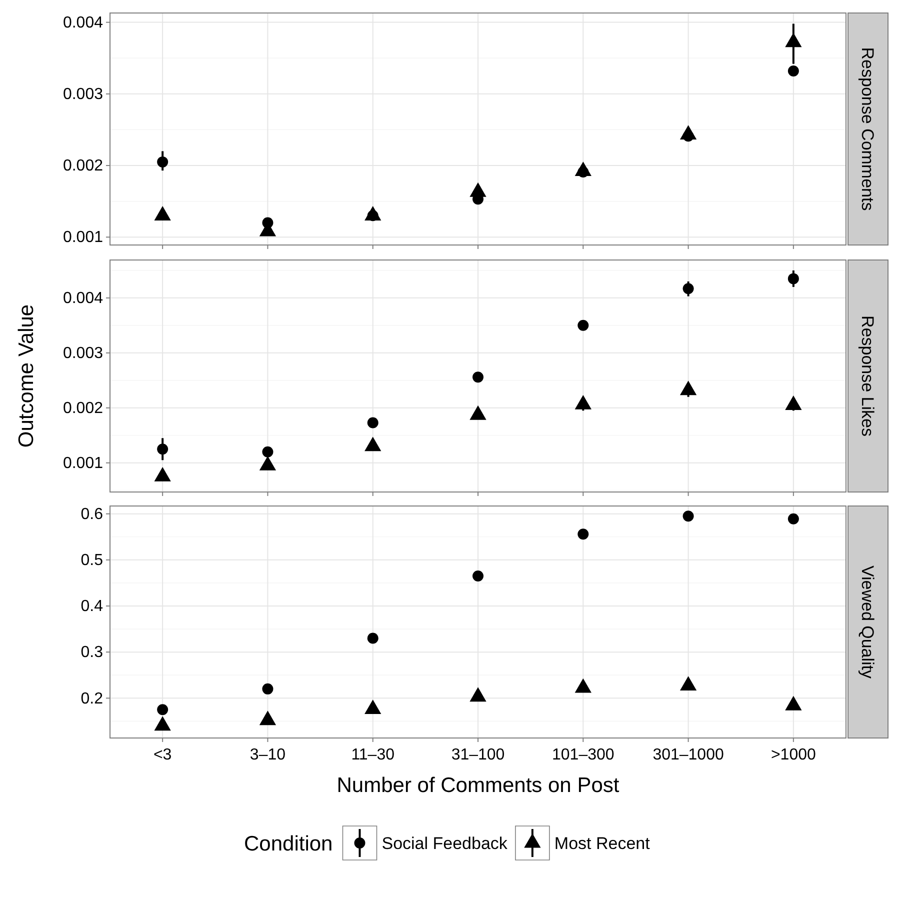  Describe the element at coordinates (445, 843) in the screenshot. I see `legend-label: Social Feedback` at that location.